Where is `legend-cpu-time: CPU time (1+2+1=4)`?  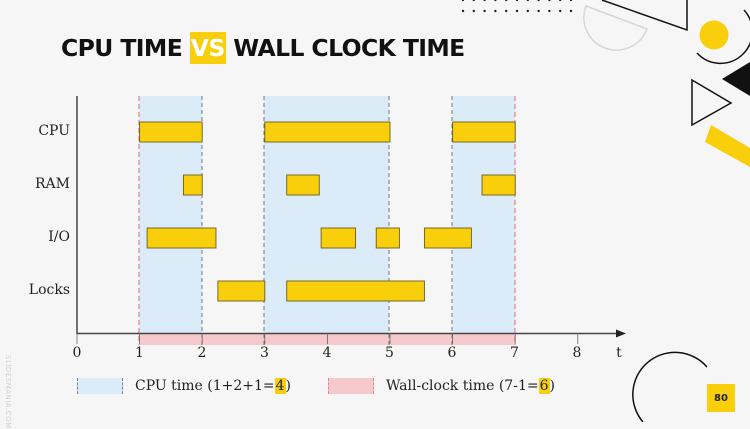
legend-cpu-time: CPU time (1+2+1=4) is located at coordinates (184, 386).